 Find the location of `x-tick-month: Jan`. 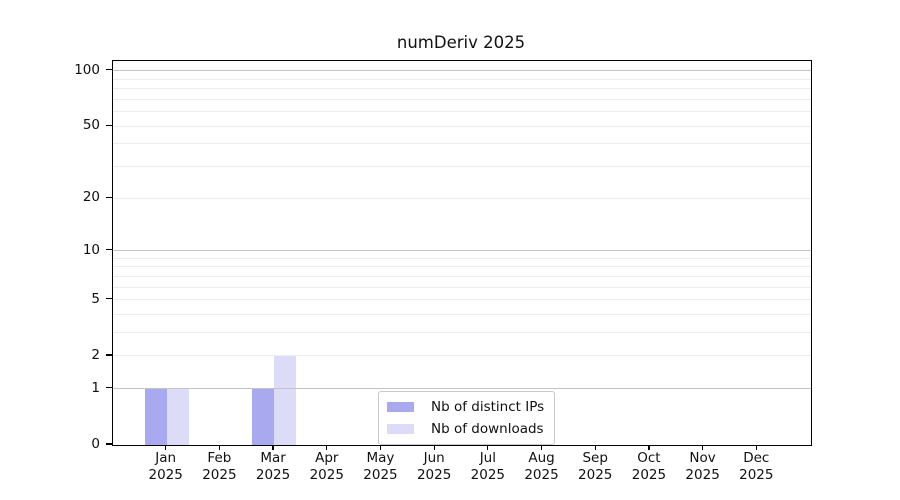

x-tick-month: Jan is located at coordinates (166, 458).